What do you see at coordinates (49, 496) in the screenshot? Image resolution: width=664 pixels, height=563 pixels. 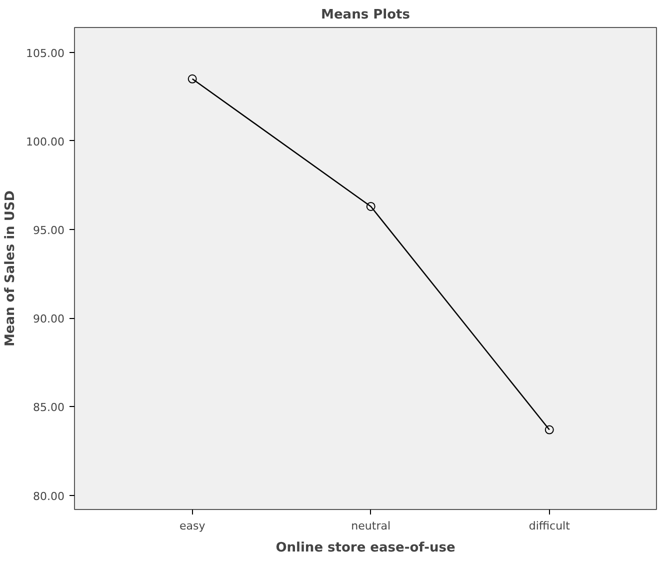 I see `y-tick-label: 80.00` at bounding box center [49, 496].